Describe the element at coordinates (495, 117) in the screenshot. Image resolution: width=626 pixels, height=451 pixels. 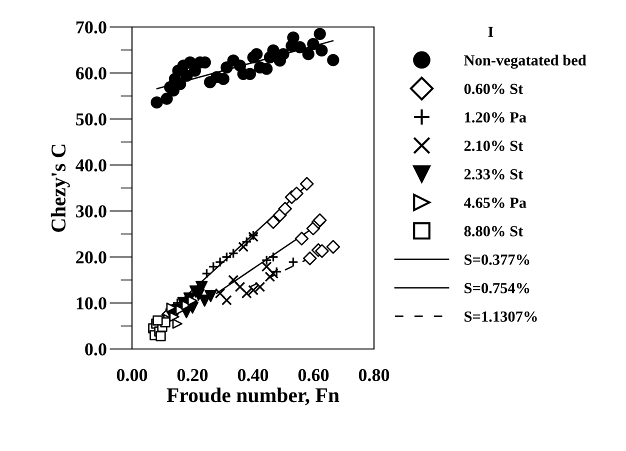
I see `legend-label: 1.20% Pa` at that location.